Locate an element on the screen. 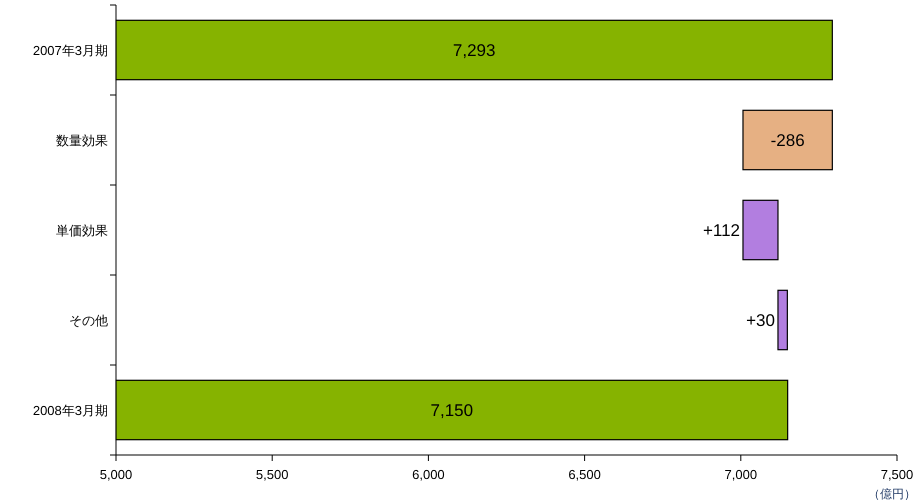  y-tick-label: 2008年3月期 is located at coordinates (70, 410).